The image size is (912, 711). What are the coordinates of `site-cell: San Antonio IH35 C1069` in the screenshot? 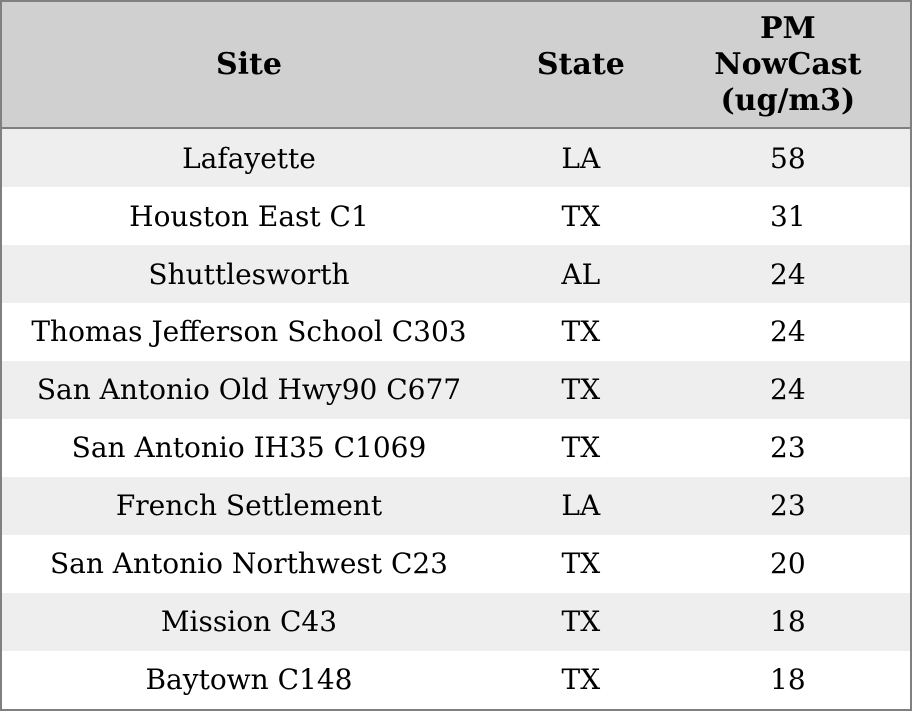 It's located at (249, 447).